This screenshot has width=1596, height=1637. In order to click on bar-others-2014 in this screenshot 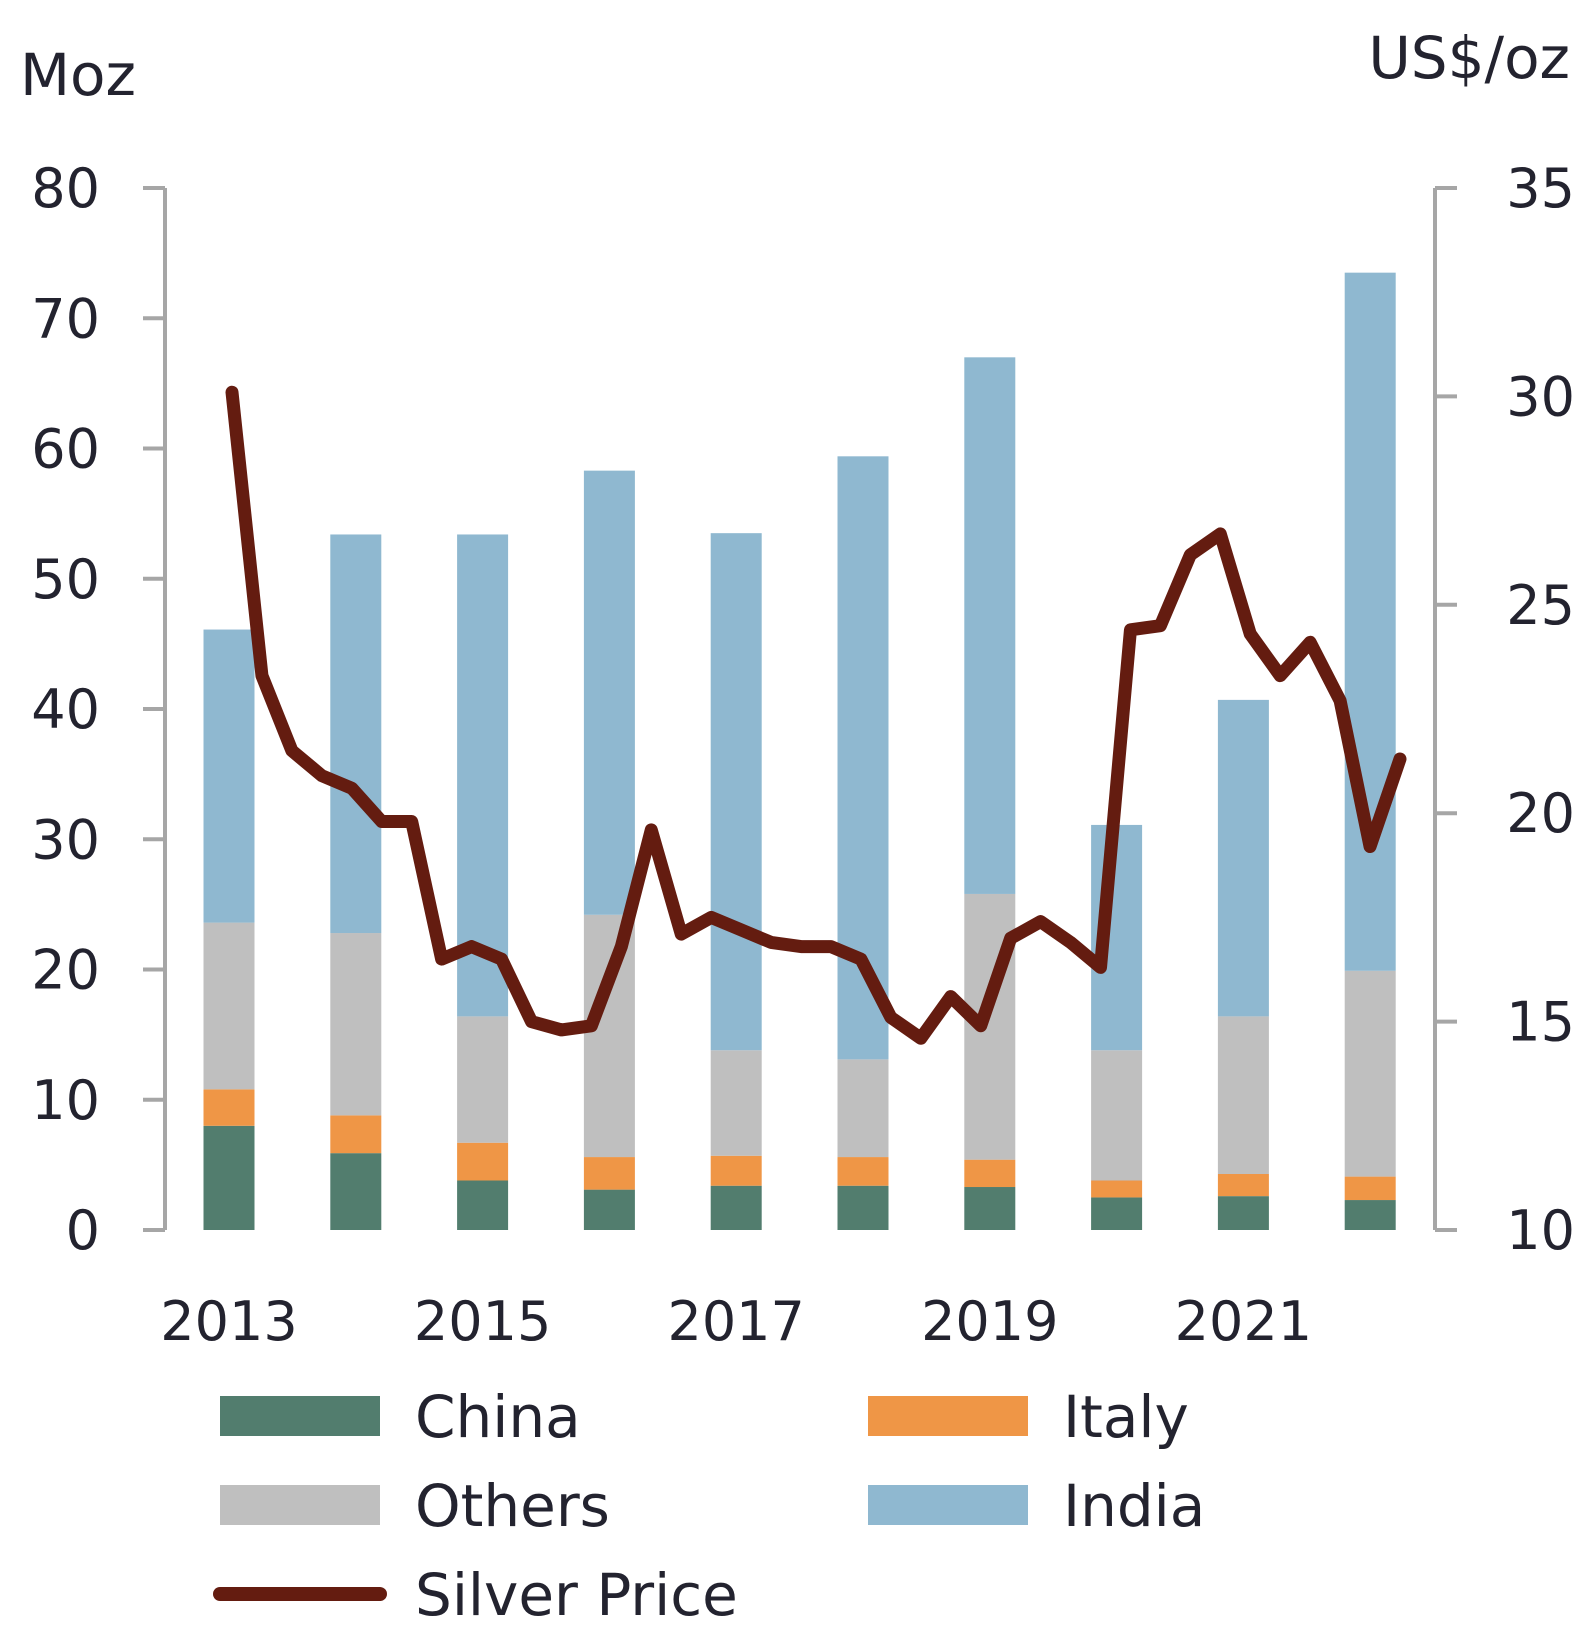, I will do `click(356, 1024)`.